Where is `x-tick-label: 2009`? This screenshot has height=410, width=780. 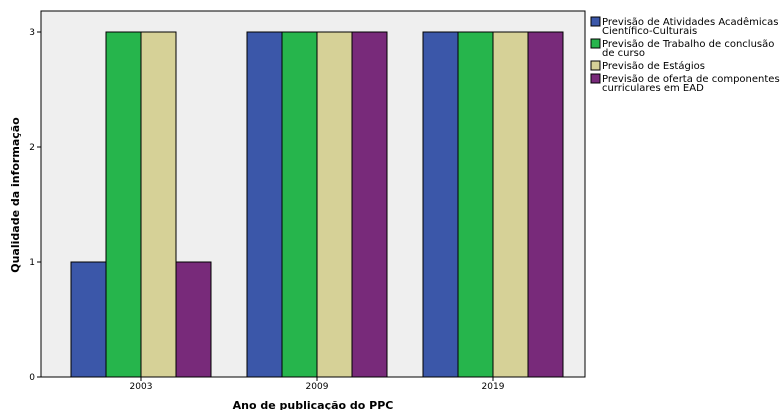 x-tick-label: 2009 is located at coordinates (317, 387).